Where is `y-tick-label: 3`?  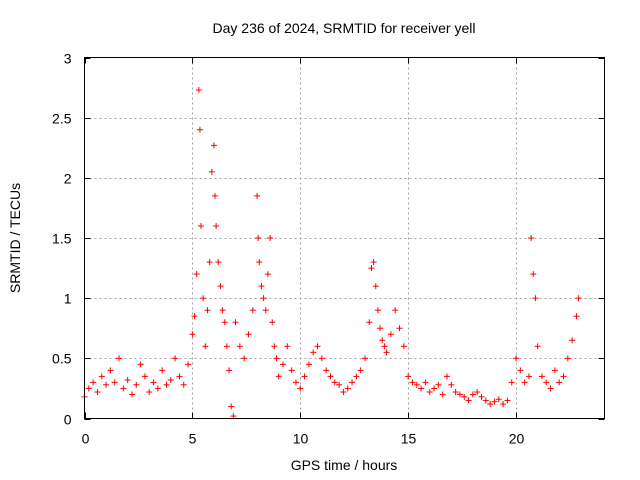 y-tick-label: 3 is located at coordinates (68, 59).